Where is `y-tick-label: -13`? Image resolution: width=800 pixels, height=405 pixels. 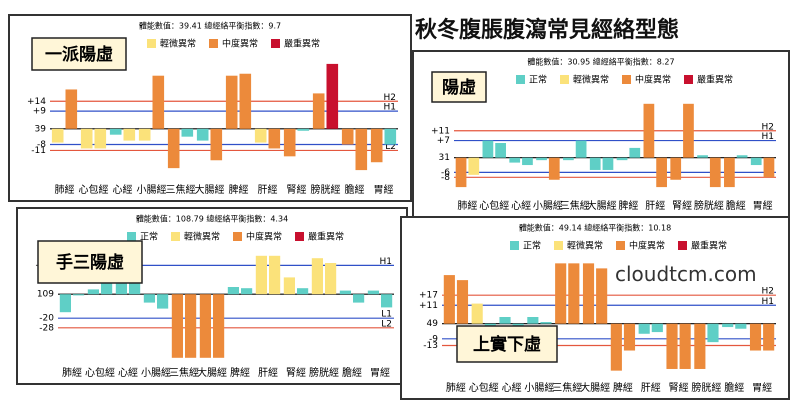 y-tick-label: -13 is located at coordinates (430, 346).